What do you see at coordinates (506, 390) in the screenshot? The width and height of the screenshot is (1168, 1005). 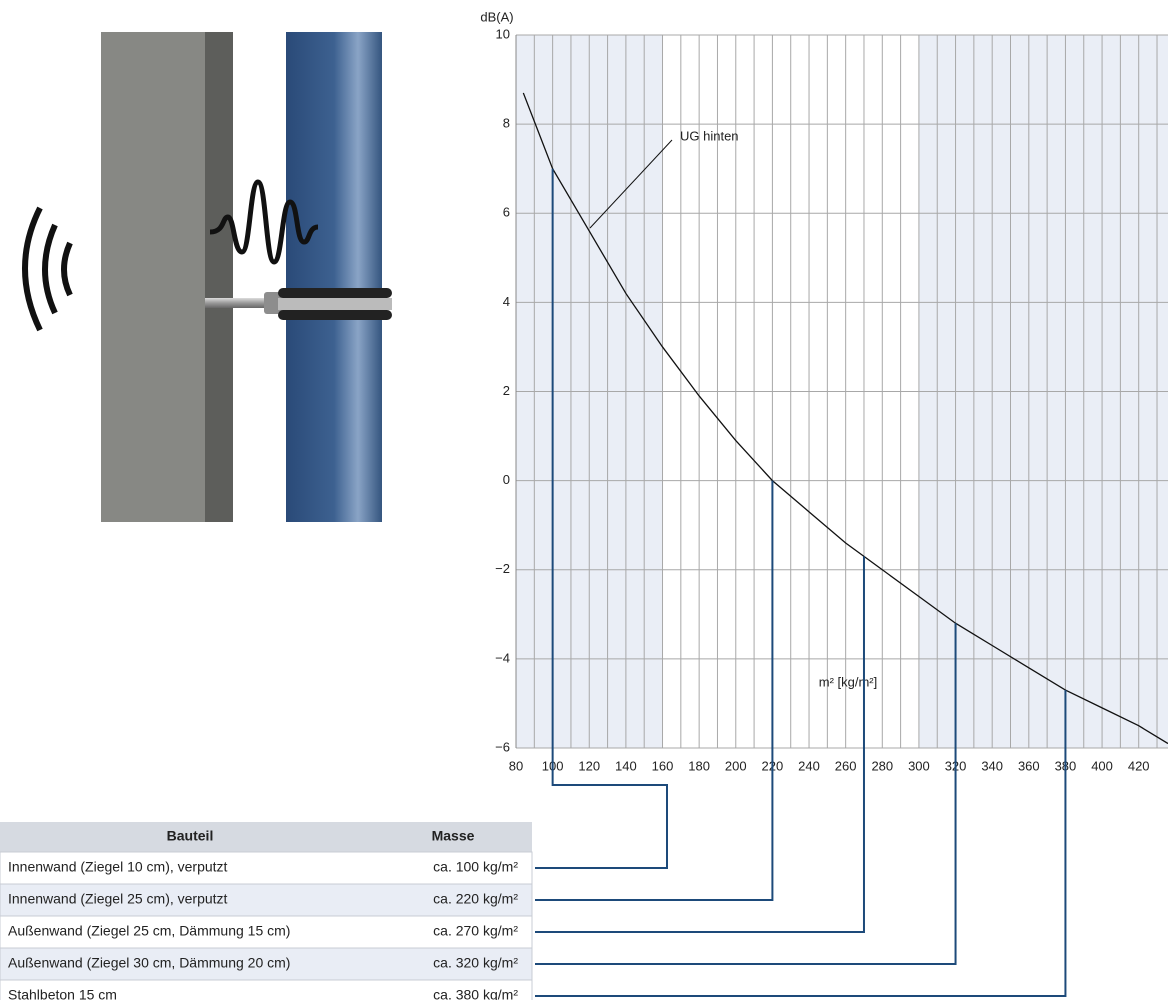 I see `y-tick-label: 2` at bounding box center [506, 390].